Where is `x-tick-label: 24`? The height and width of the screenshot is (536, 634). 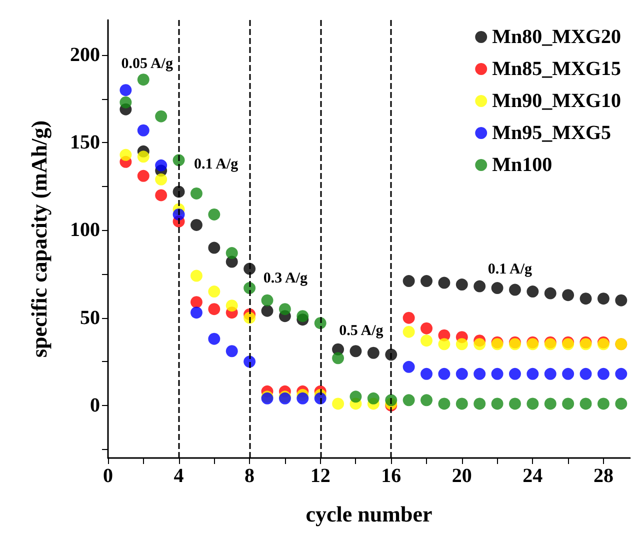
x-tick-label: 24 is located at coordinates (532, 476).